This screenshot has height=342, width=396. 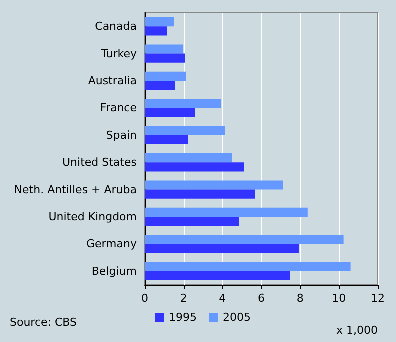 What do you see at coordinates (116, 27) in the screenshot?
I see `y-tick-label: Canada` at bounding box center [116, 27].